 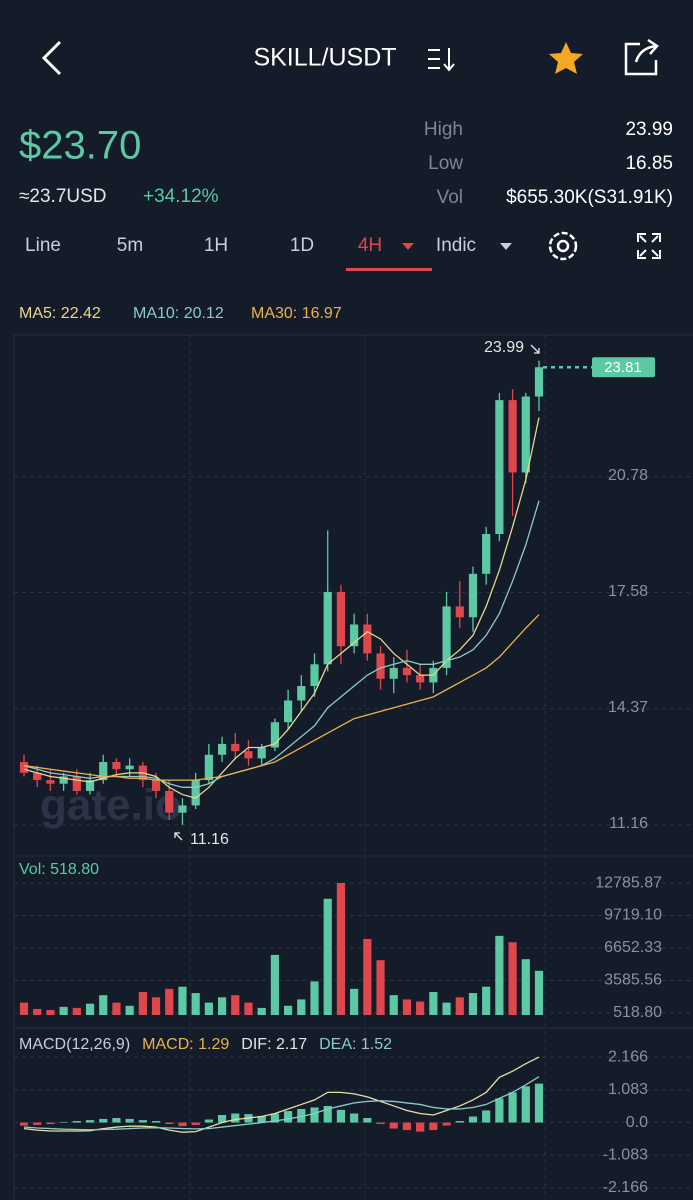 I want to click on fullscreen-icon, so click(x=649, y=246).